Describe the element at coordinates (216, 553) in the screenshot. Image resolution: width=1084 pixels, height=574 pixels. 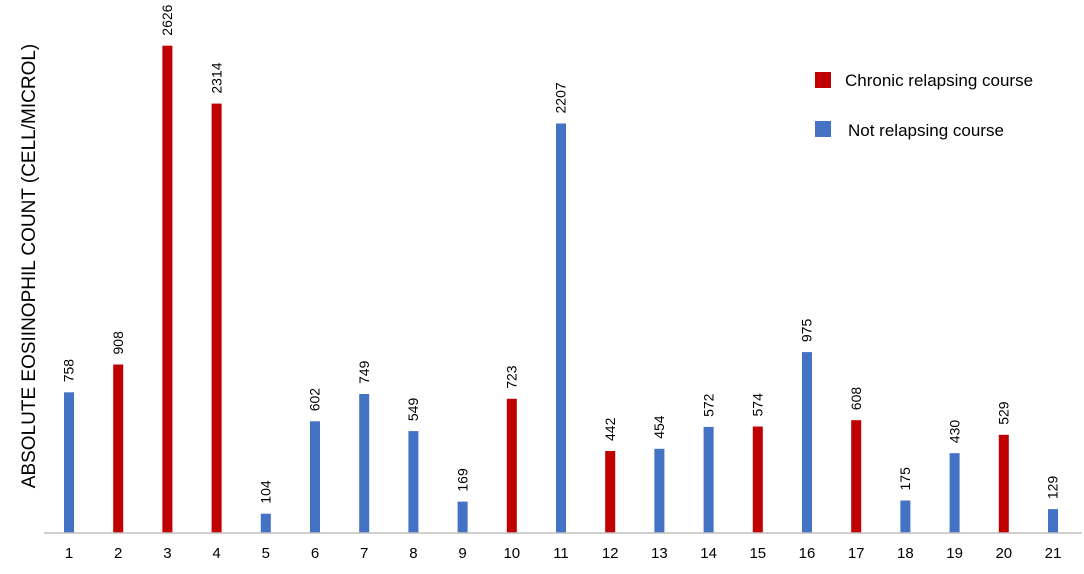
I see `x-tick-label-4: 4` at that location.